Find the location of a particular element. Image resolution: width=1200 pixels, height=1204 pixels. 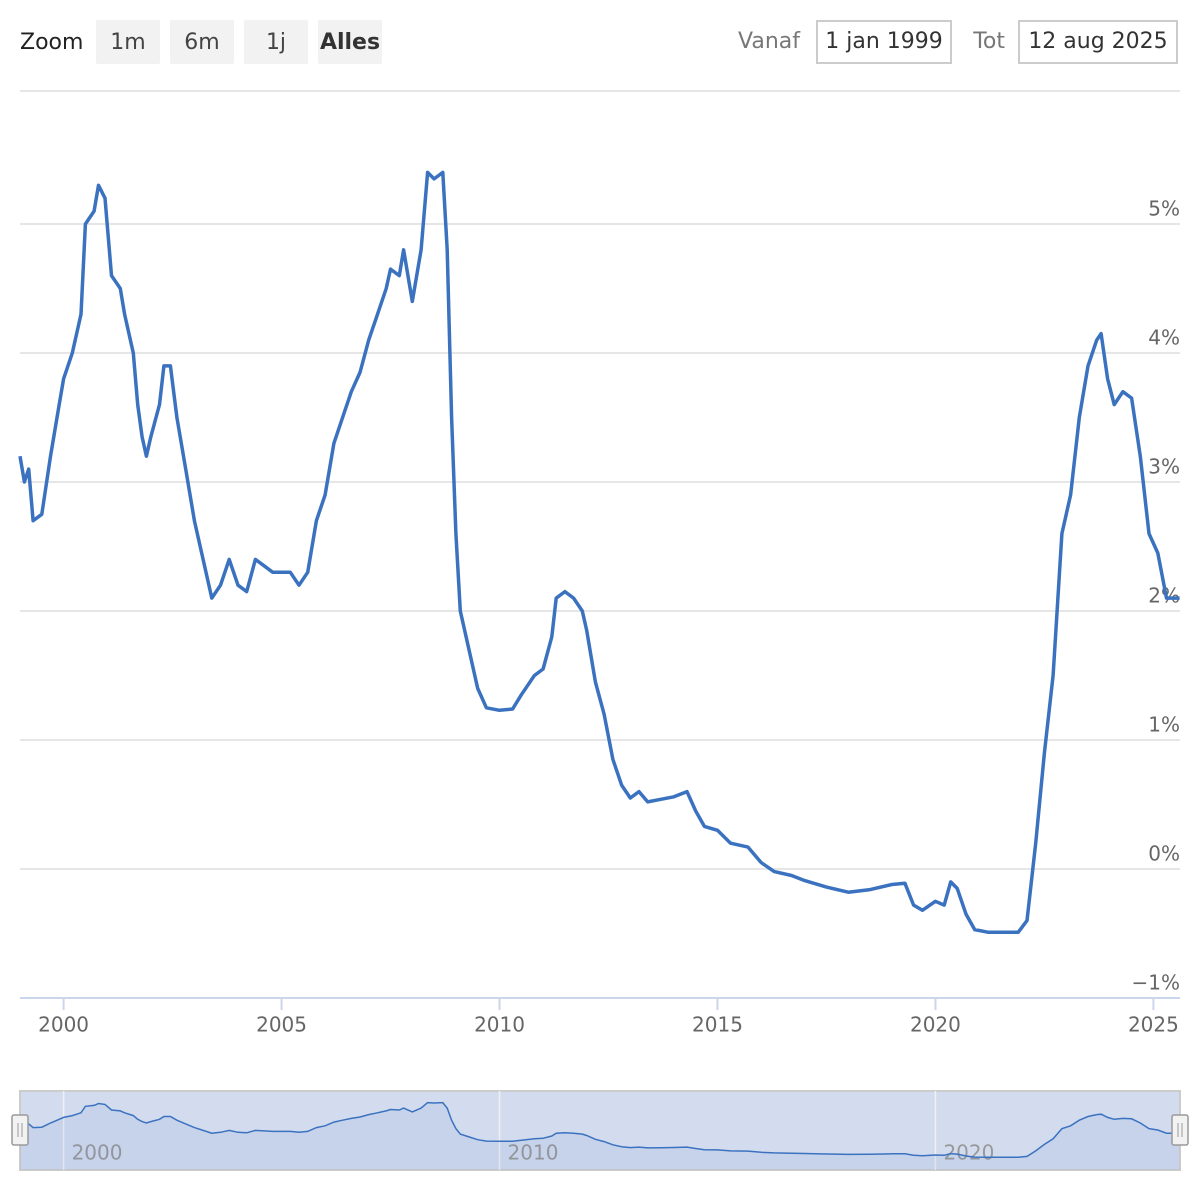

y-tick-label: 0% is located at coordinates (1164, 854).